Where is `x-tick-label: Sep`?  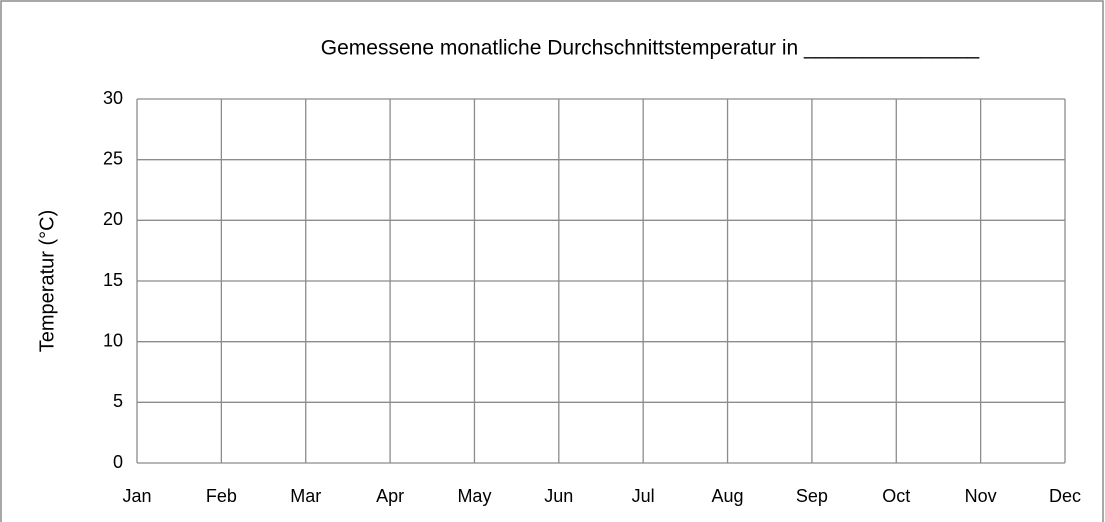 x-tick-label: Sep is located at coordinates (812, 496).